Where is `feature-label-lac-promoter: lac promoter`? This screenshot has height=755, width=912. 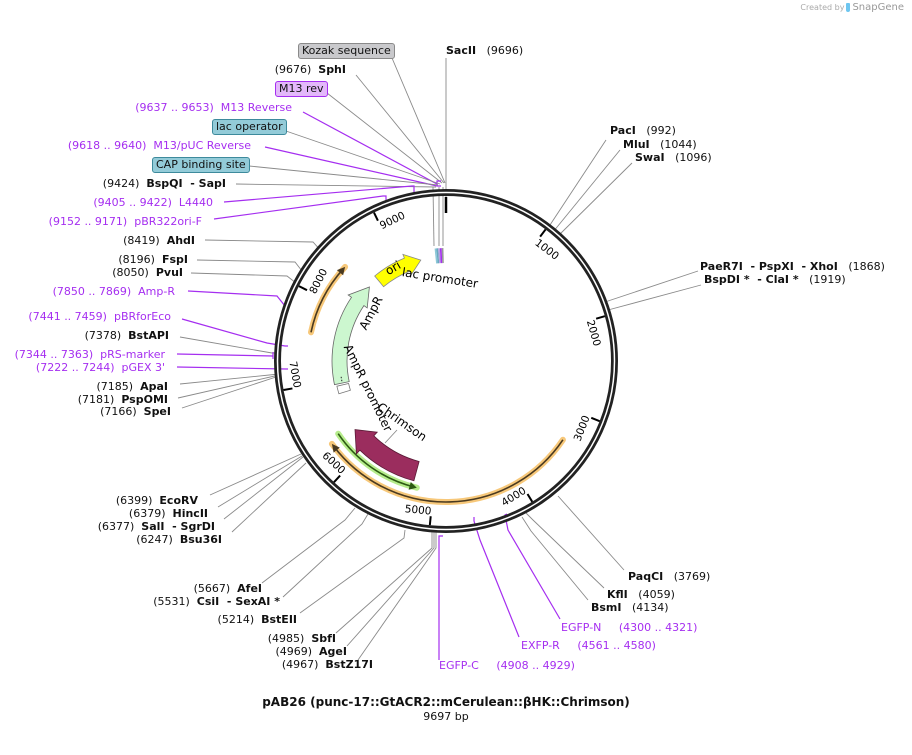 feature-label-lac-promoter: lac promoter is located at coordinates (440, 278).